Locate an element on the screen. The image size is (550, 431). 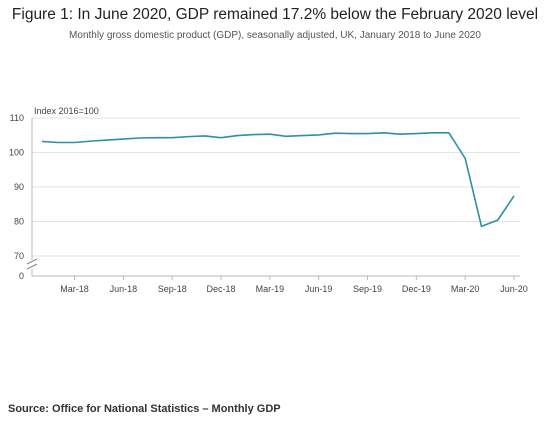
y-tick-label: 90 is located at coordinates (19, 187).